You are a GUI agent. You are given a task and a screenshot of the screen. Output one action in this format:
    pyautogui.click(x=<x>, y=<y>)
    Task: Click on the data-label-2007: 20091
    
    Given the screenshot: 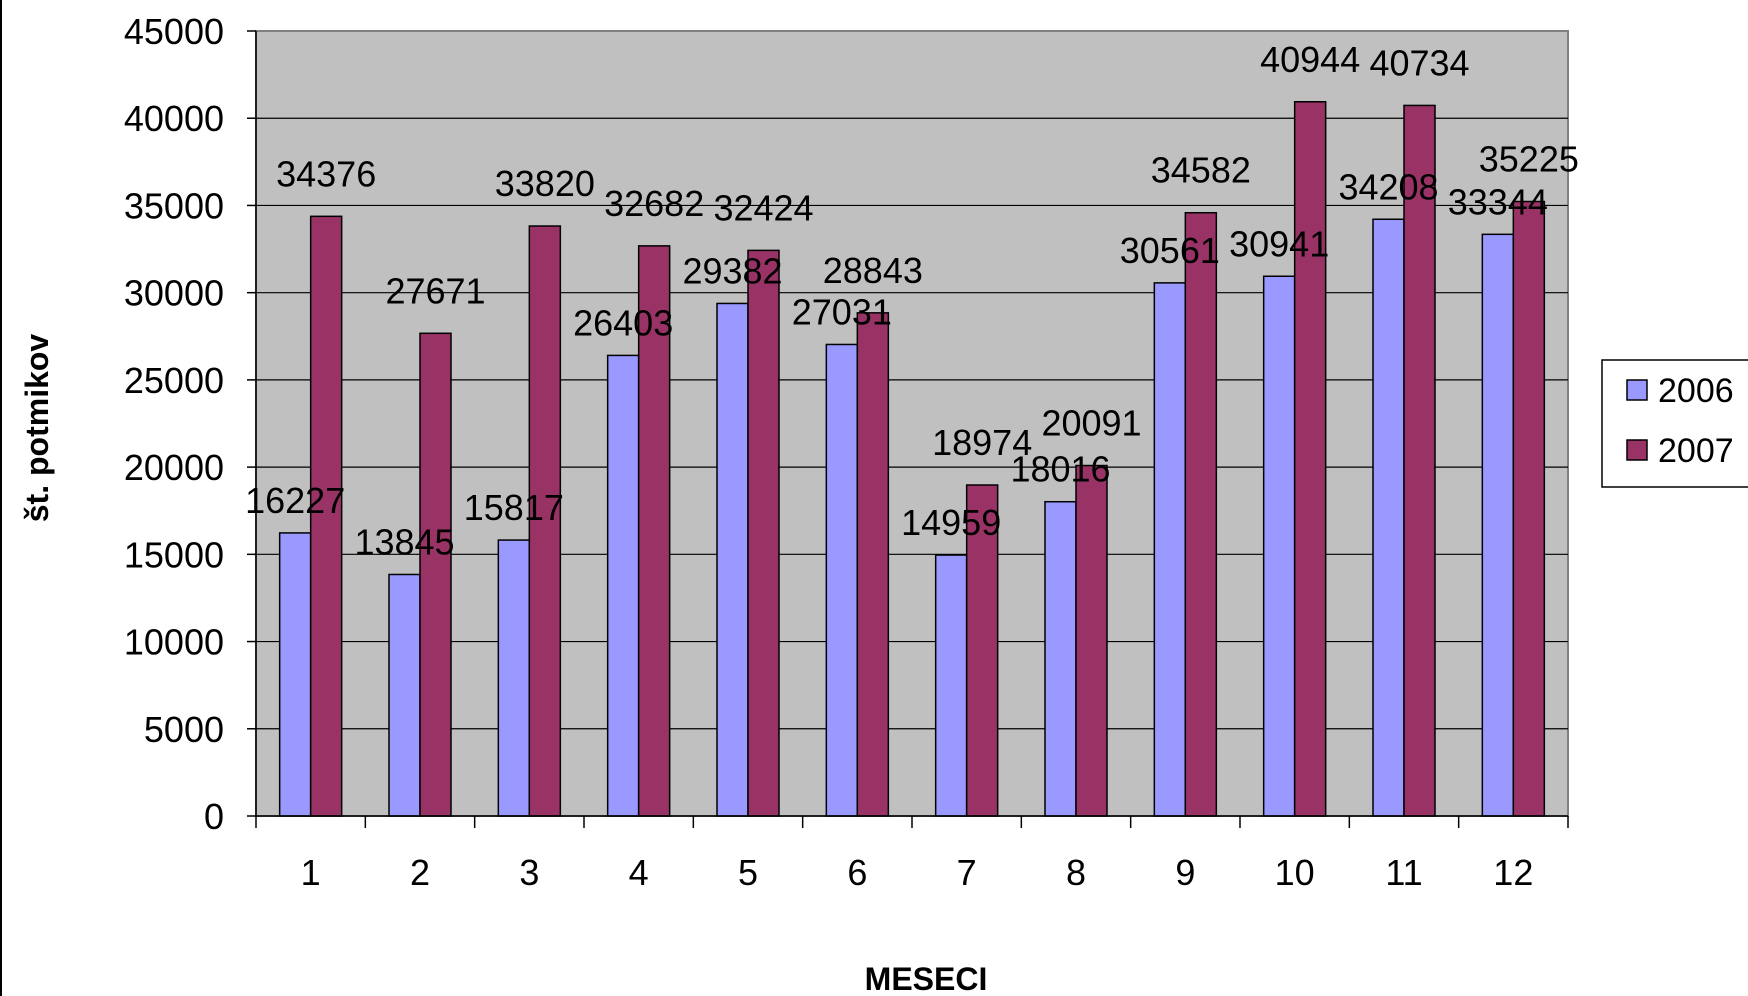 What is the action you would take?
    pyautogui.click(x=1091, y=423)
    